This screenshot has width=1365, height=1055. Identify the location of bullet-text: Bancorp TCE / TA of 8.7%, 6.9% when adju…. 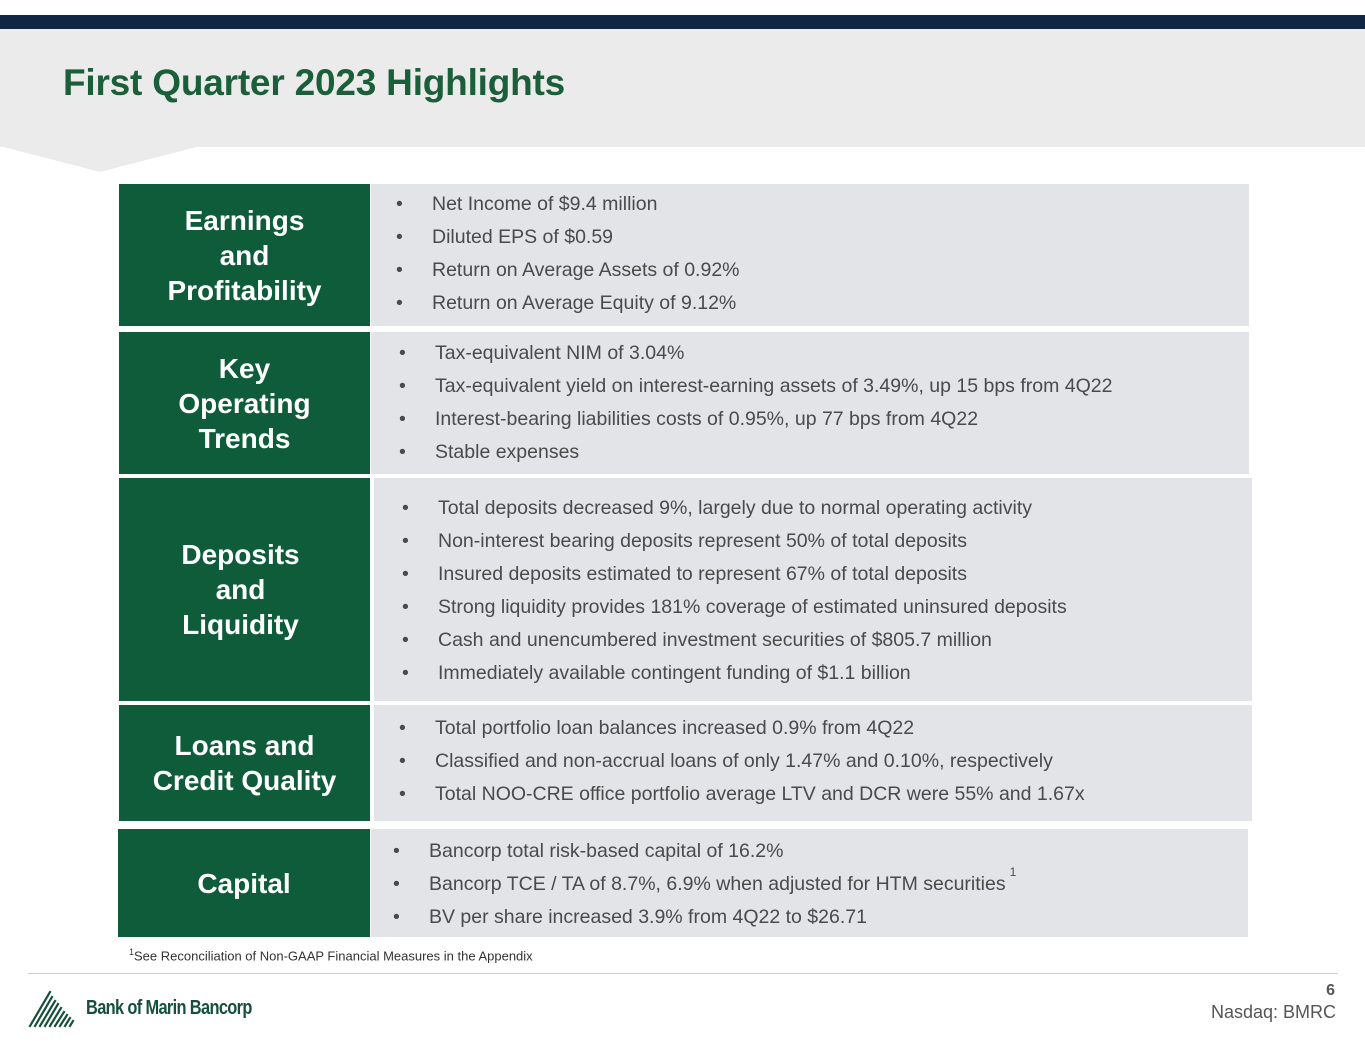
(717, 884).